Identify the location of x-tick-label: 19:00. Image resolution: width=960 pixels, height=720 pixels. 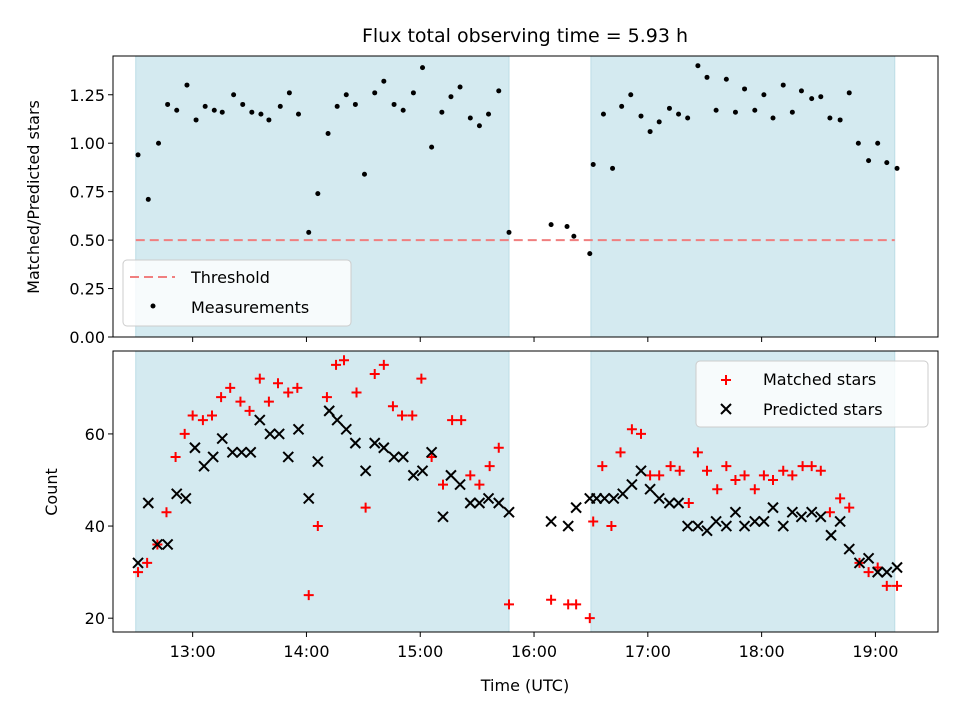
(875, 651).